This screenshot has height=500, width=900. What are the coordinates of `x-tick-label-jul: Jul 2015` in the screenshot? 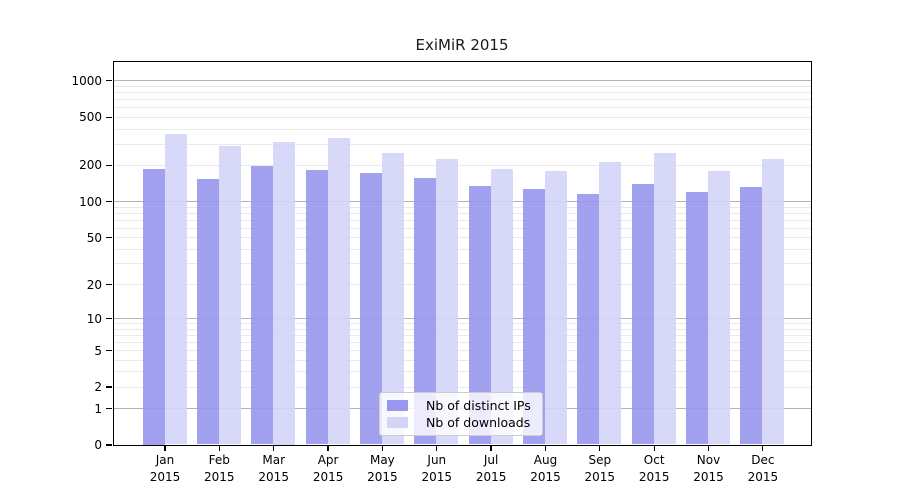 It's located at (491, 468).